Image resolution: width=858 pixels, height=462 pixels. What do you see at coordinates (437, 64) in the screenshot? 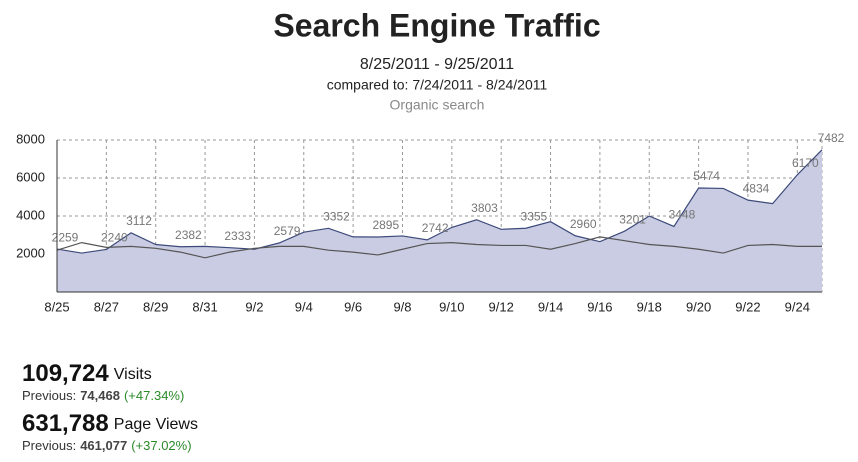
I see `date-range: 8/25/2011 - 9/25/2011` at bounding box center [437, 64].